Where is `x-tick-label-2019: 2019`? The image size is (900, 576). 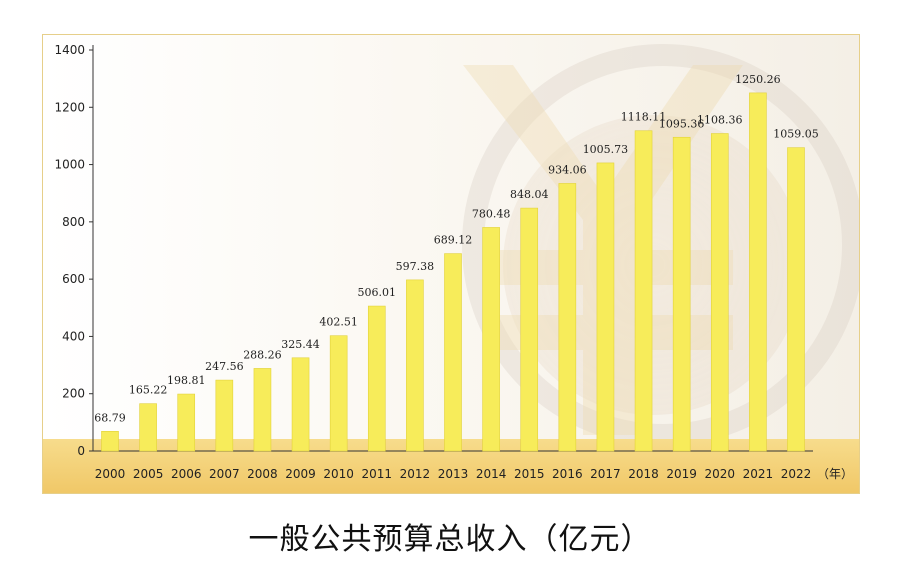
x-tick-label-2019: 2019 is located at coordinates (681, 474).